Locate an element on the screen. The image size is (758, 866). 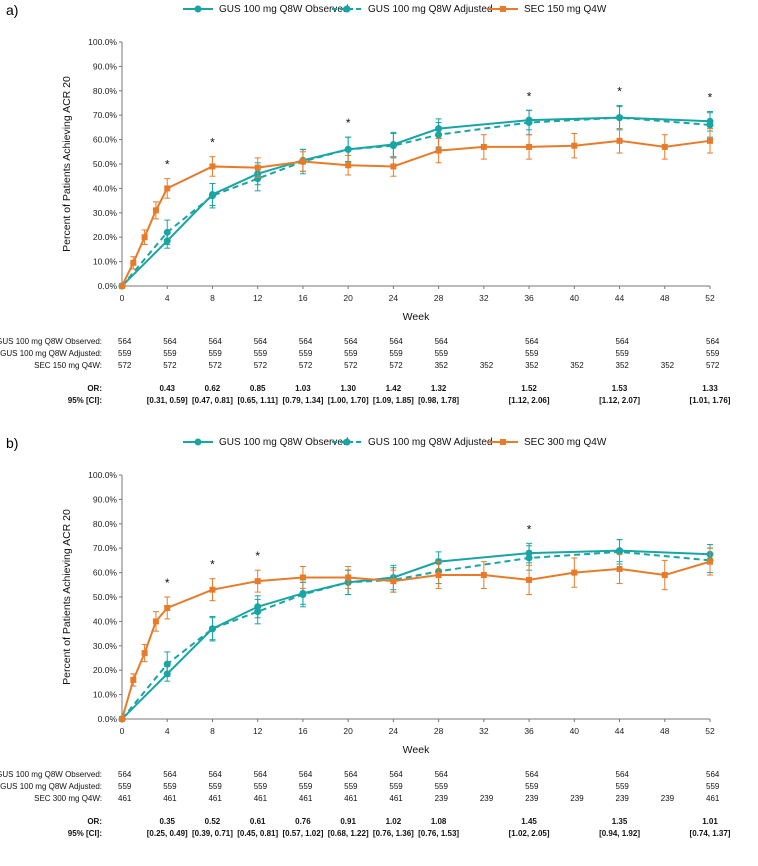
or-cell: 1.30 is located at coordinates (348, 388).